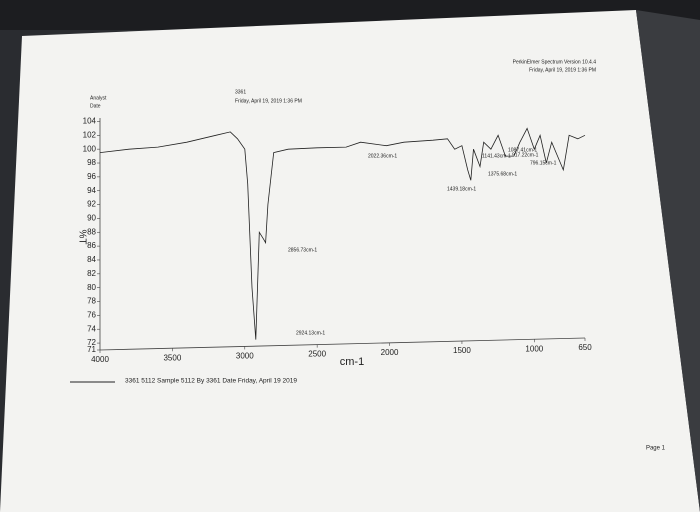 The image size is (700, 512). Describe the element at coordinates (90, 148) in the screenshot. I see `y-tick-label: 100` at that location.